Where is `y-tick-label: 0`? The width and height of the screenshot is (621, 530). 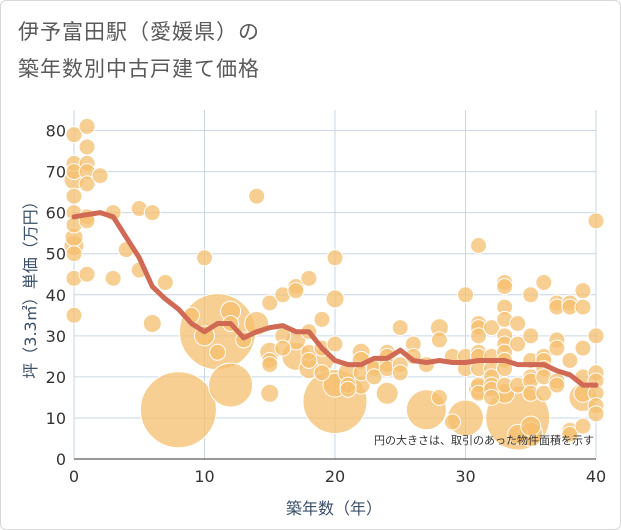
y-tick-label: 0 is located at coordinates (61, 459).